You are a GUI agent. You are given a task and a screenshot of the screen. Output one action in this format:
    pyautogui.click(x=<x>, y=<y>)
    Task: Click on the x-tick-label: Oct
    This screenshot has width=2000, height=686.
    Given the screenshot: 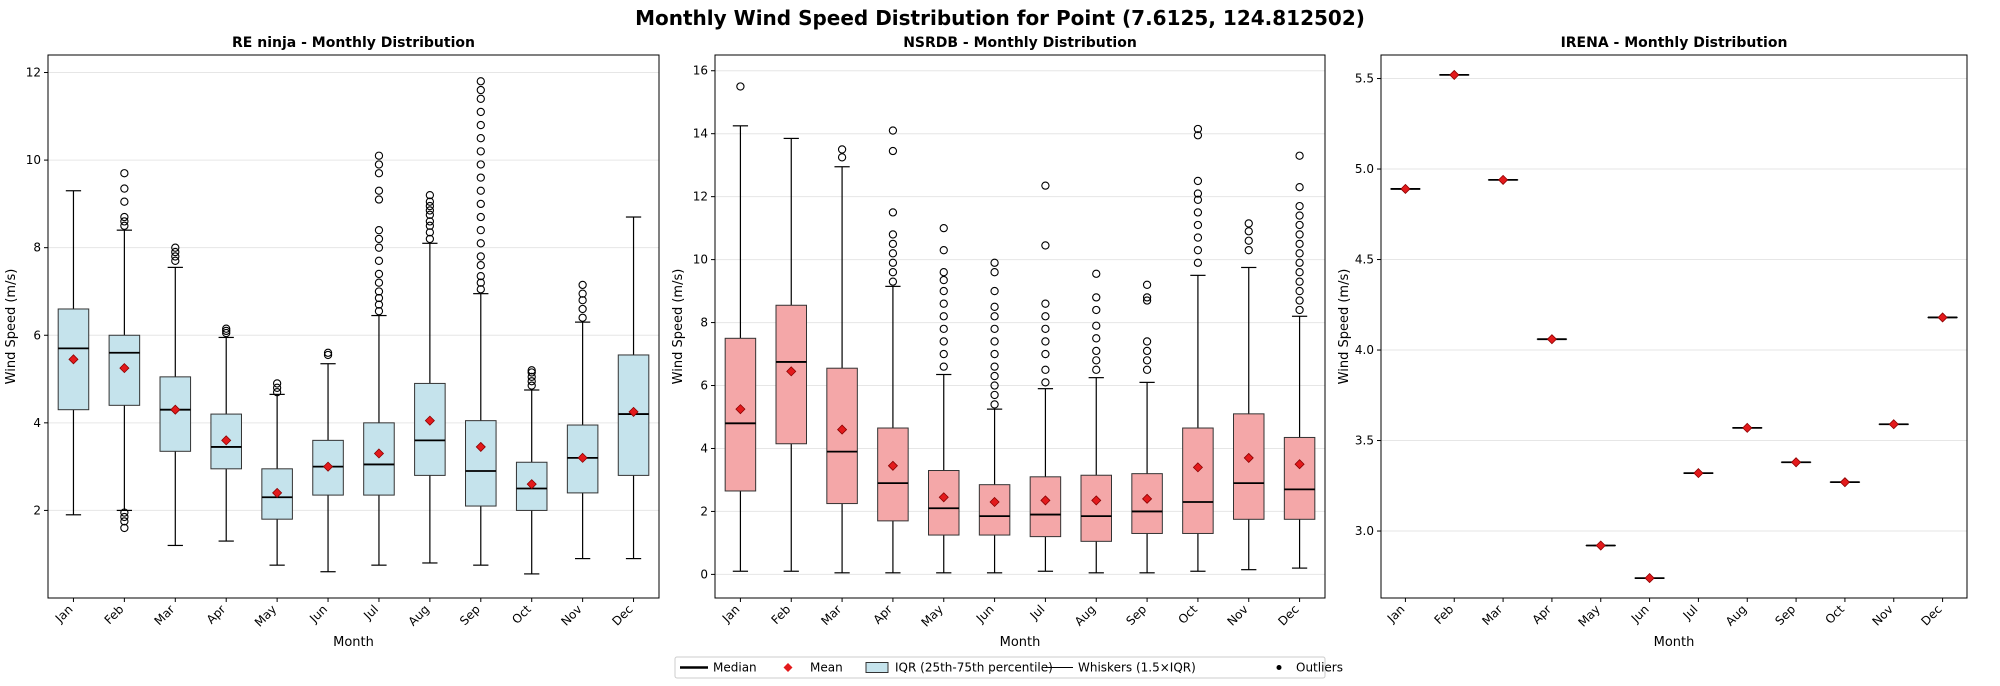 What is the action you would take?
    pyautogui.click(x=1834, y=614)
    